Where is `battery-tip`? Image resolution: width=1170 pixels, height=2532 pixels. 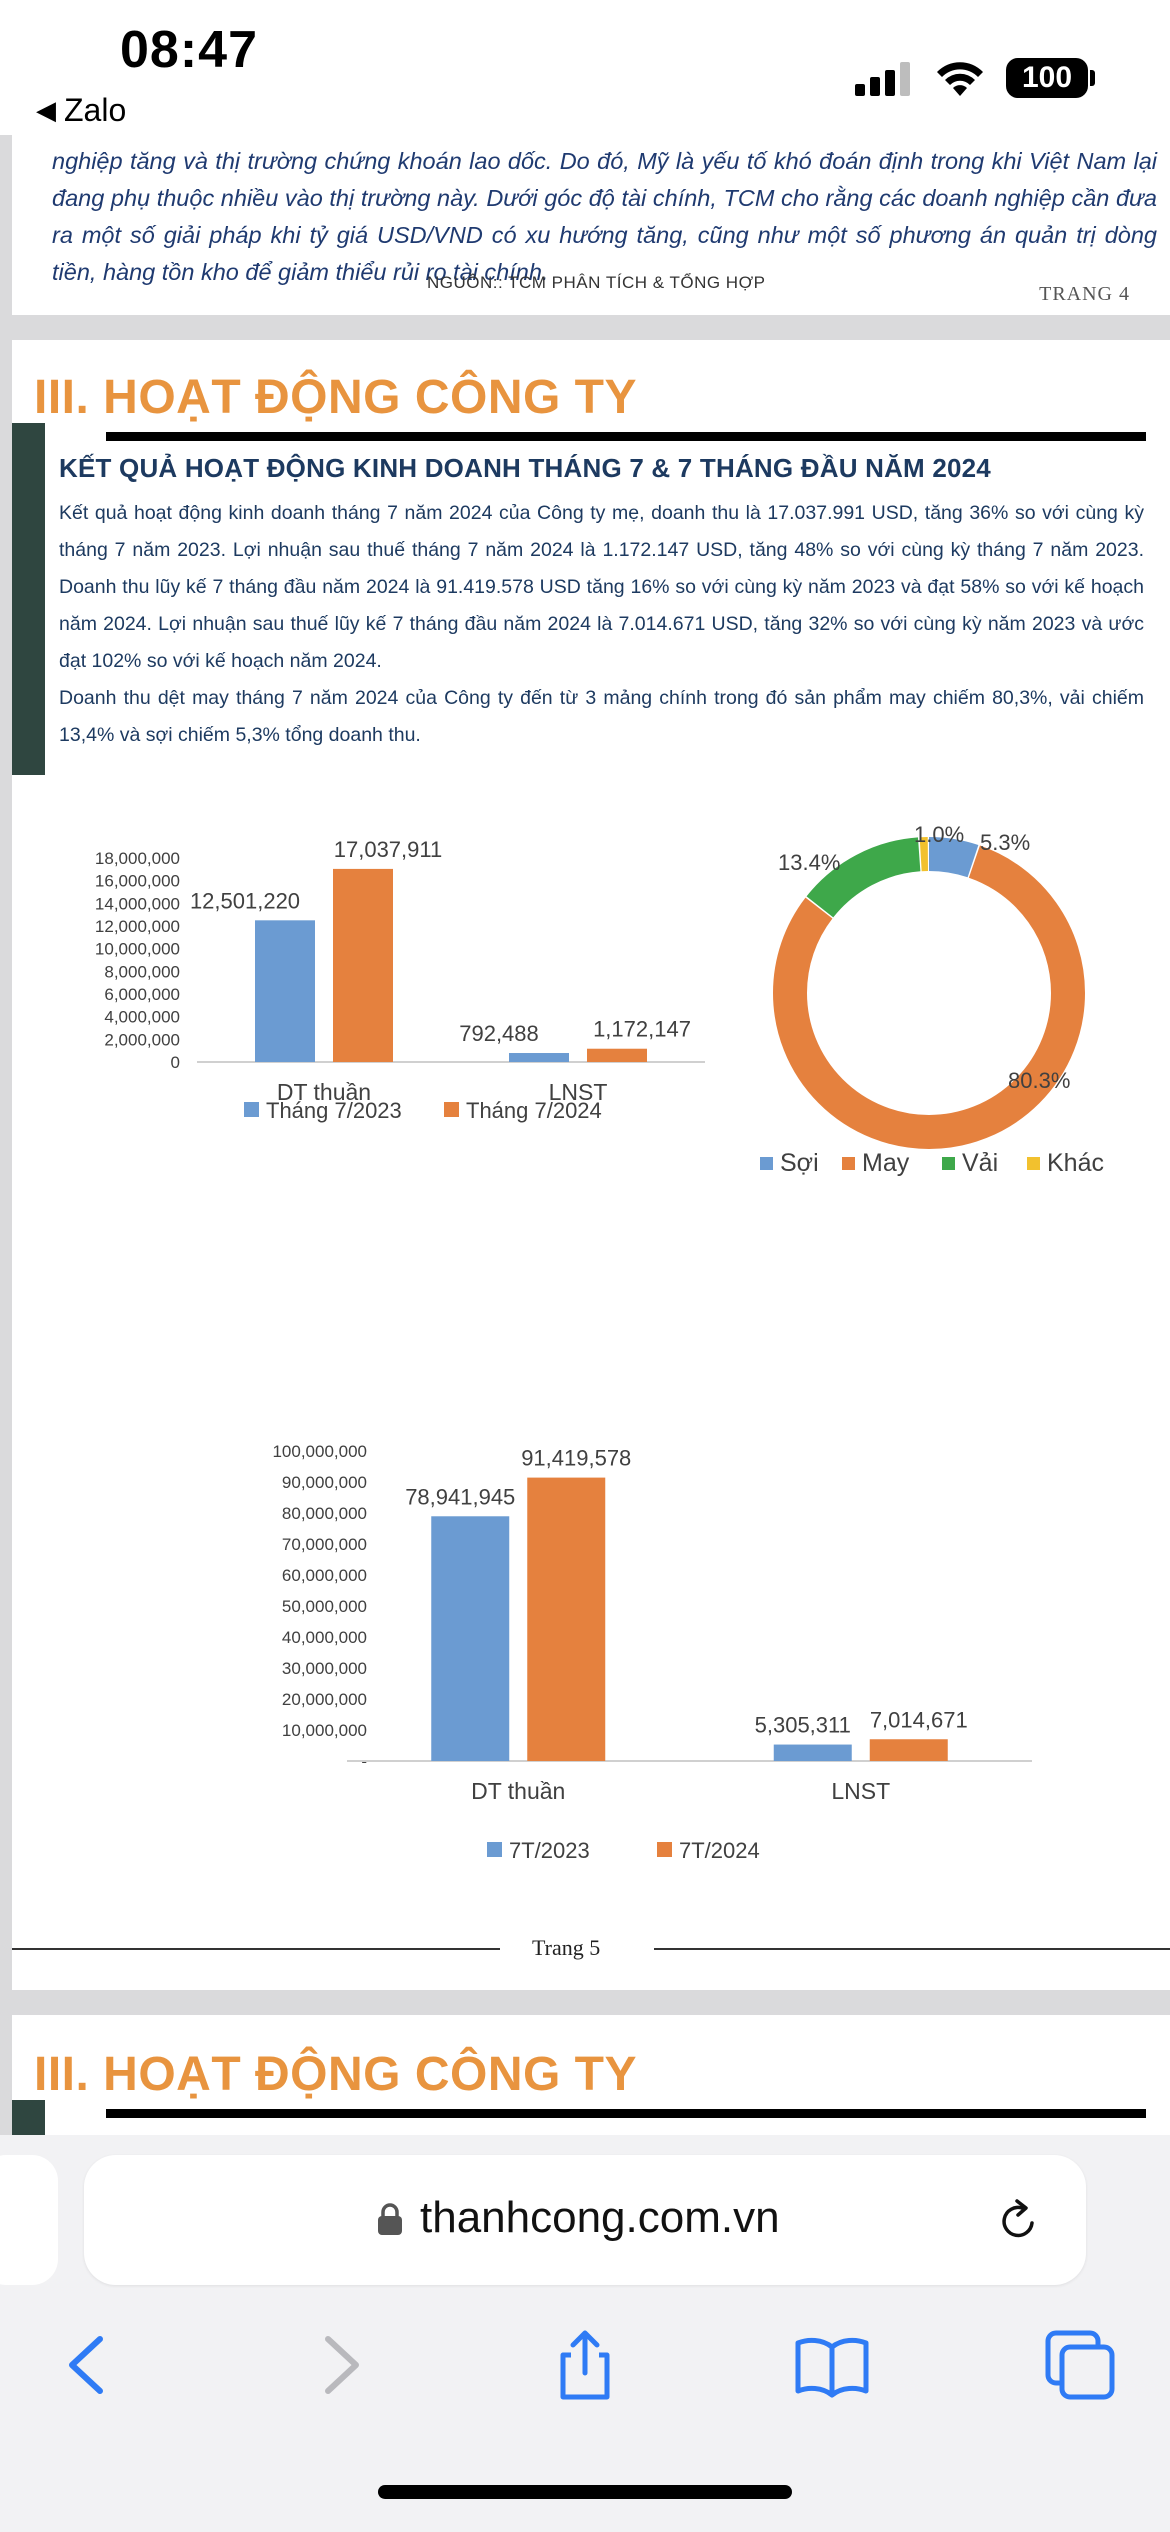 battery-tip is located at coordinates (1092, 78).